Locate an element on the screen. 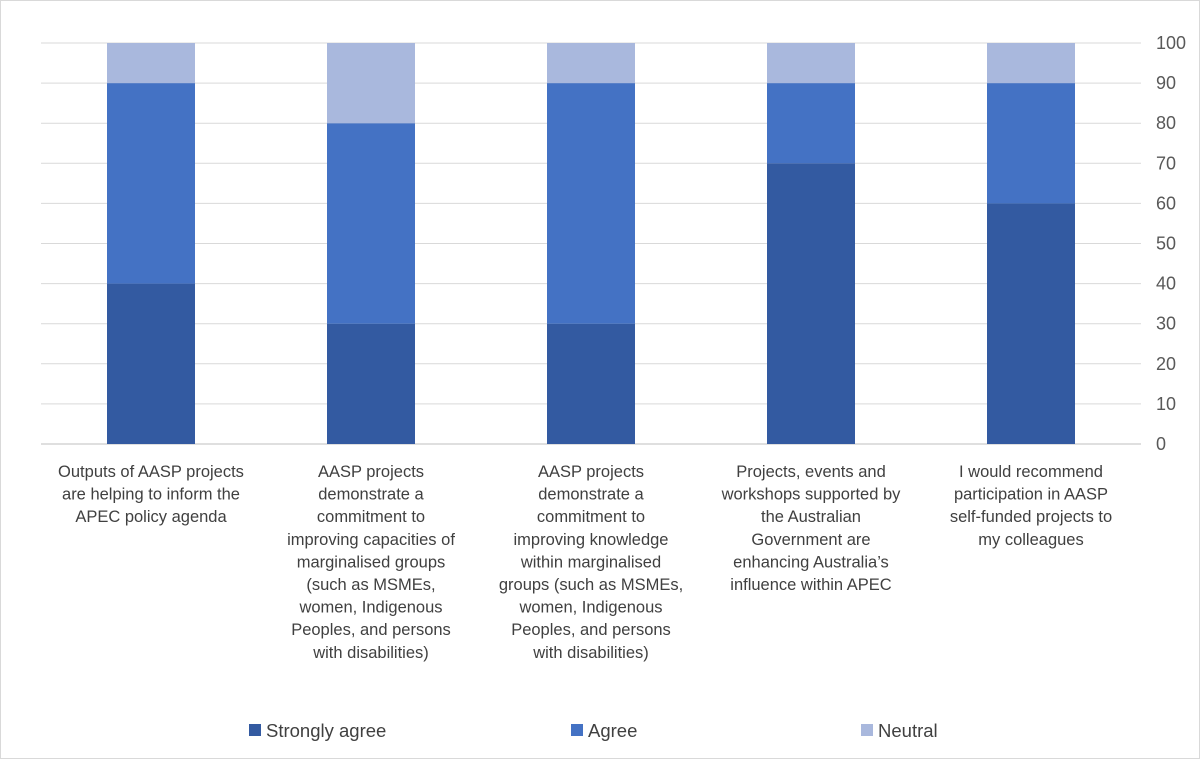 The height and width of the screenshot is (761, 1202). legend-label: Neutral is located at coordinates (908, 730).